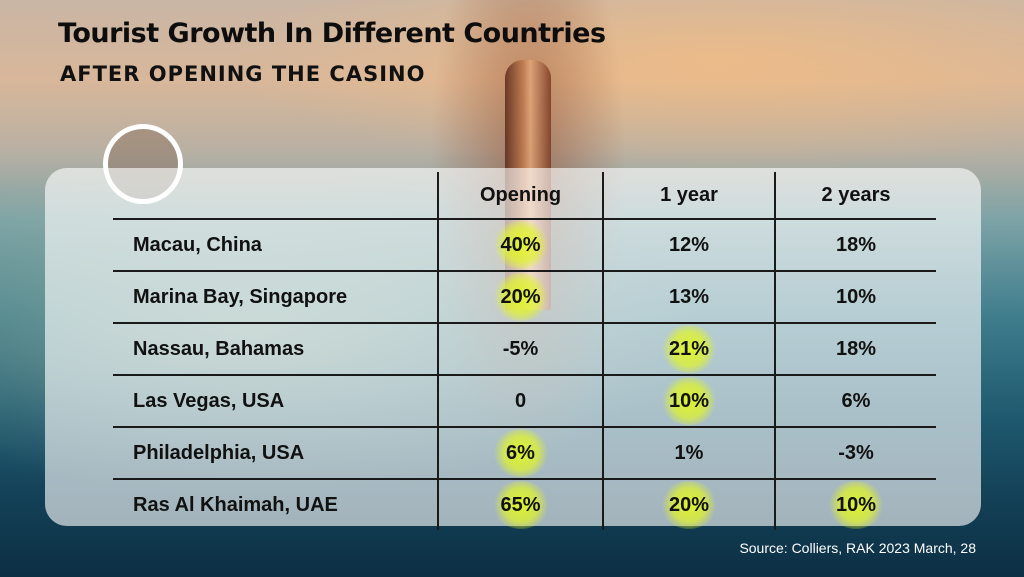 The image size is (1024, 577). I want to click on table-row: Nassau, Bahamas -5% 21% 18%, so click(524, 349).